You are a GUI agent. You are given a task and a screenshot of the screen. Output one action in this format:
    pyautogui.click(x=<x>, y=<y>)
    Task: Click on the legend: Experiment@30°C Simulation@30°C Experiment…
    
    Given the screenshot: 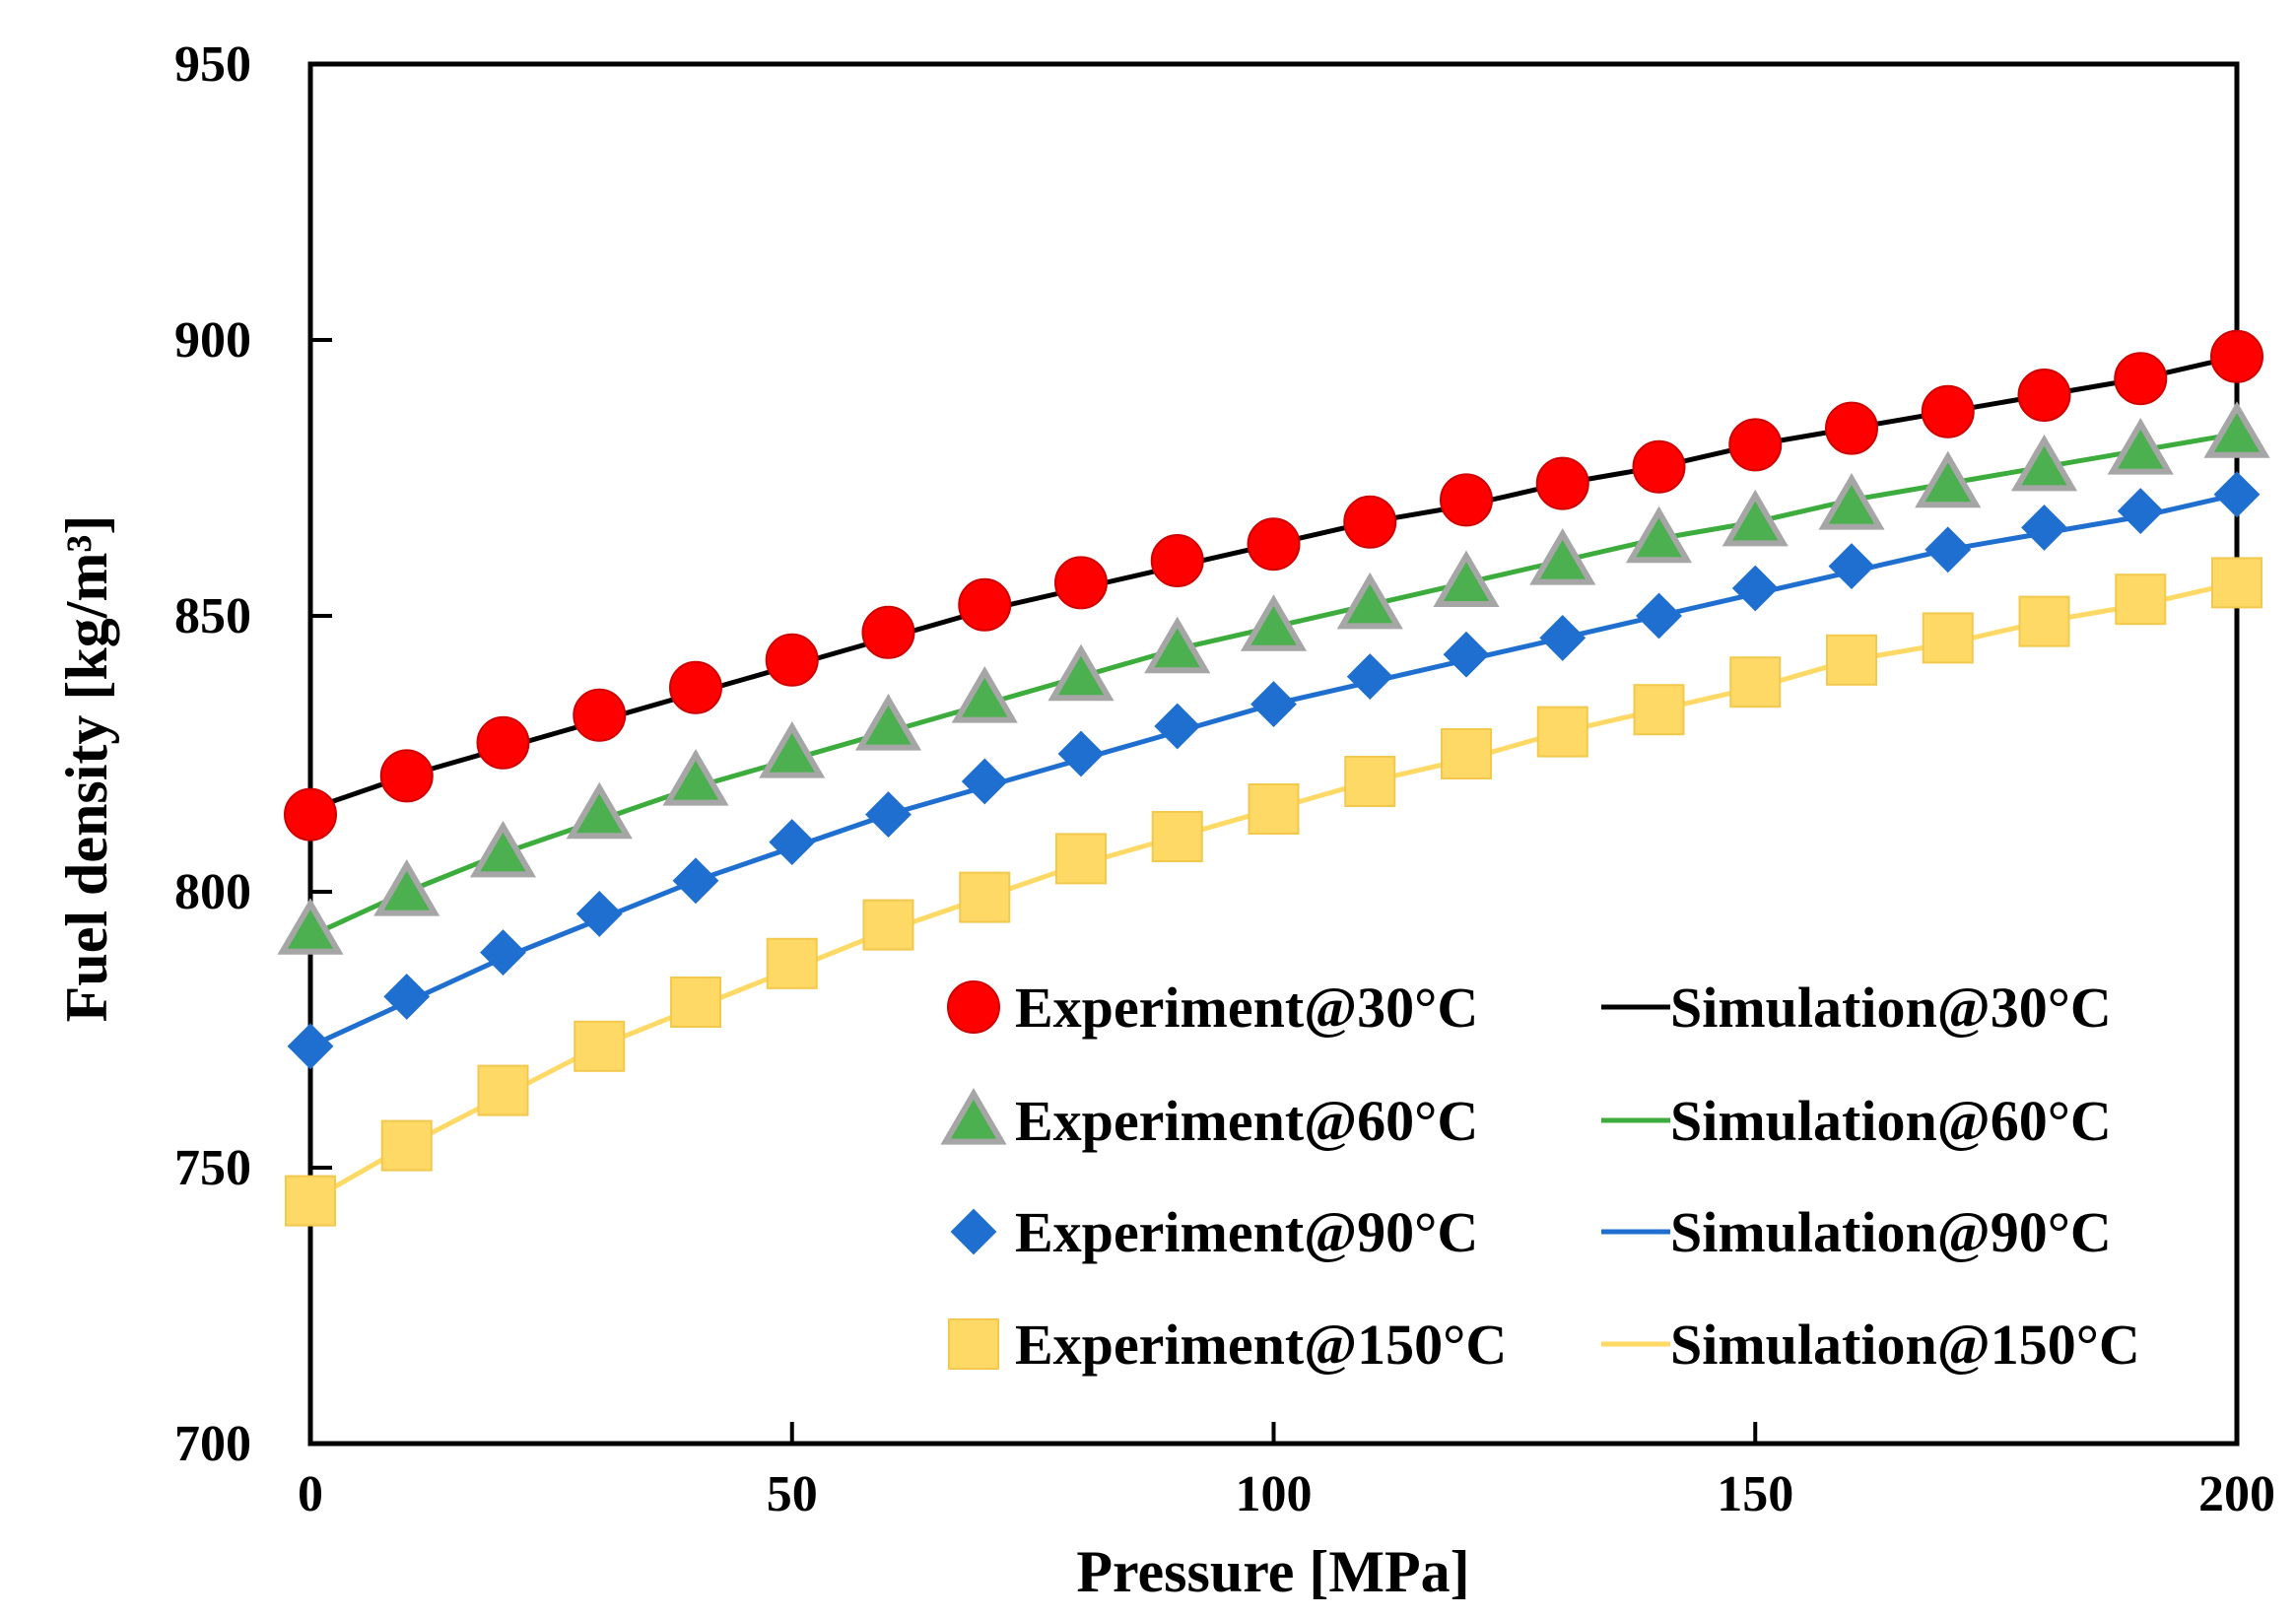 What is the action you would take?
    pyautogui.click(x=1540, y=1176)
    